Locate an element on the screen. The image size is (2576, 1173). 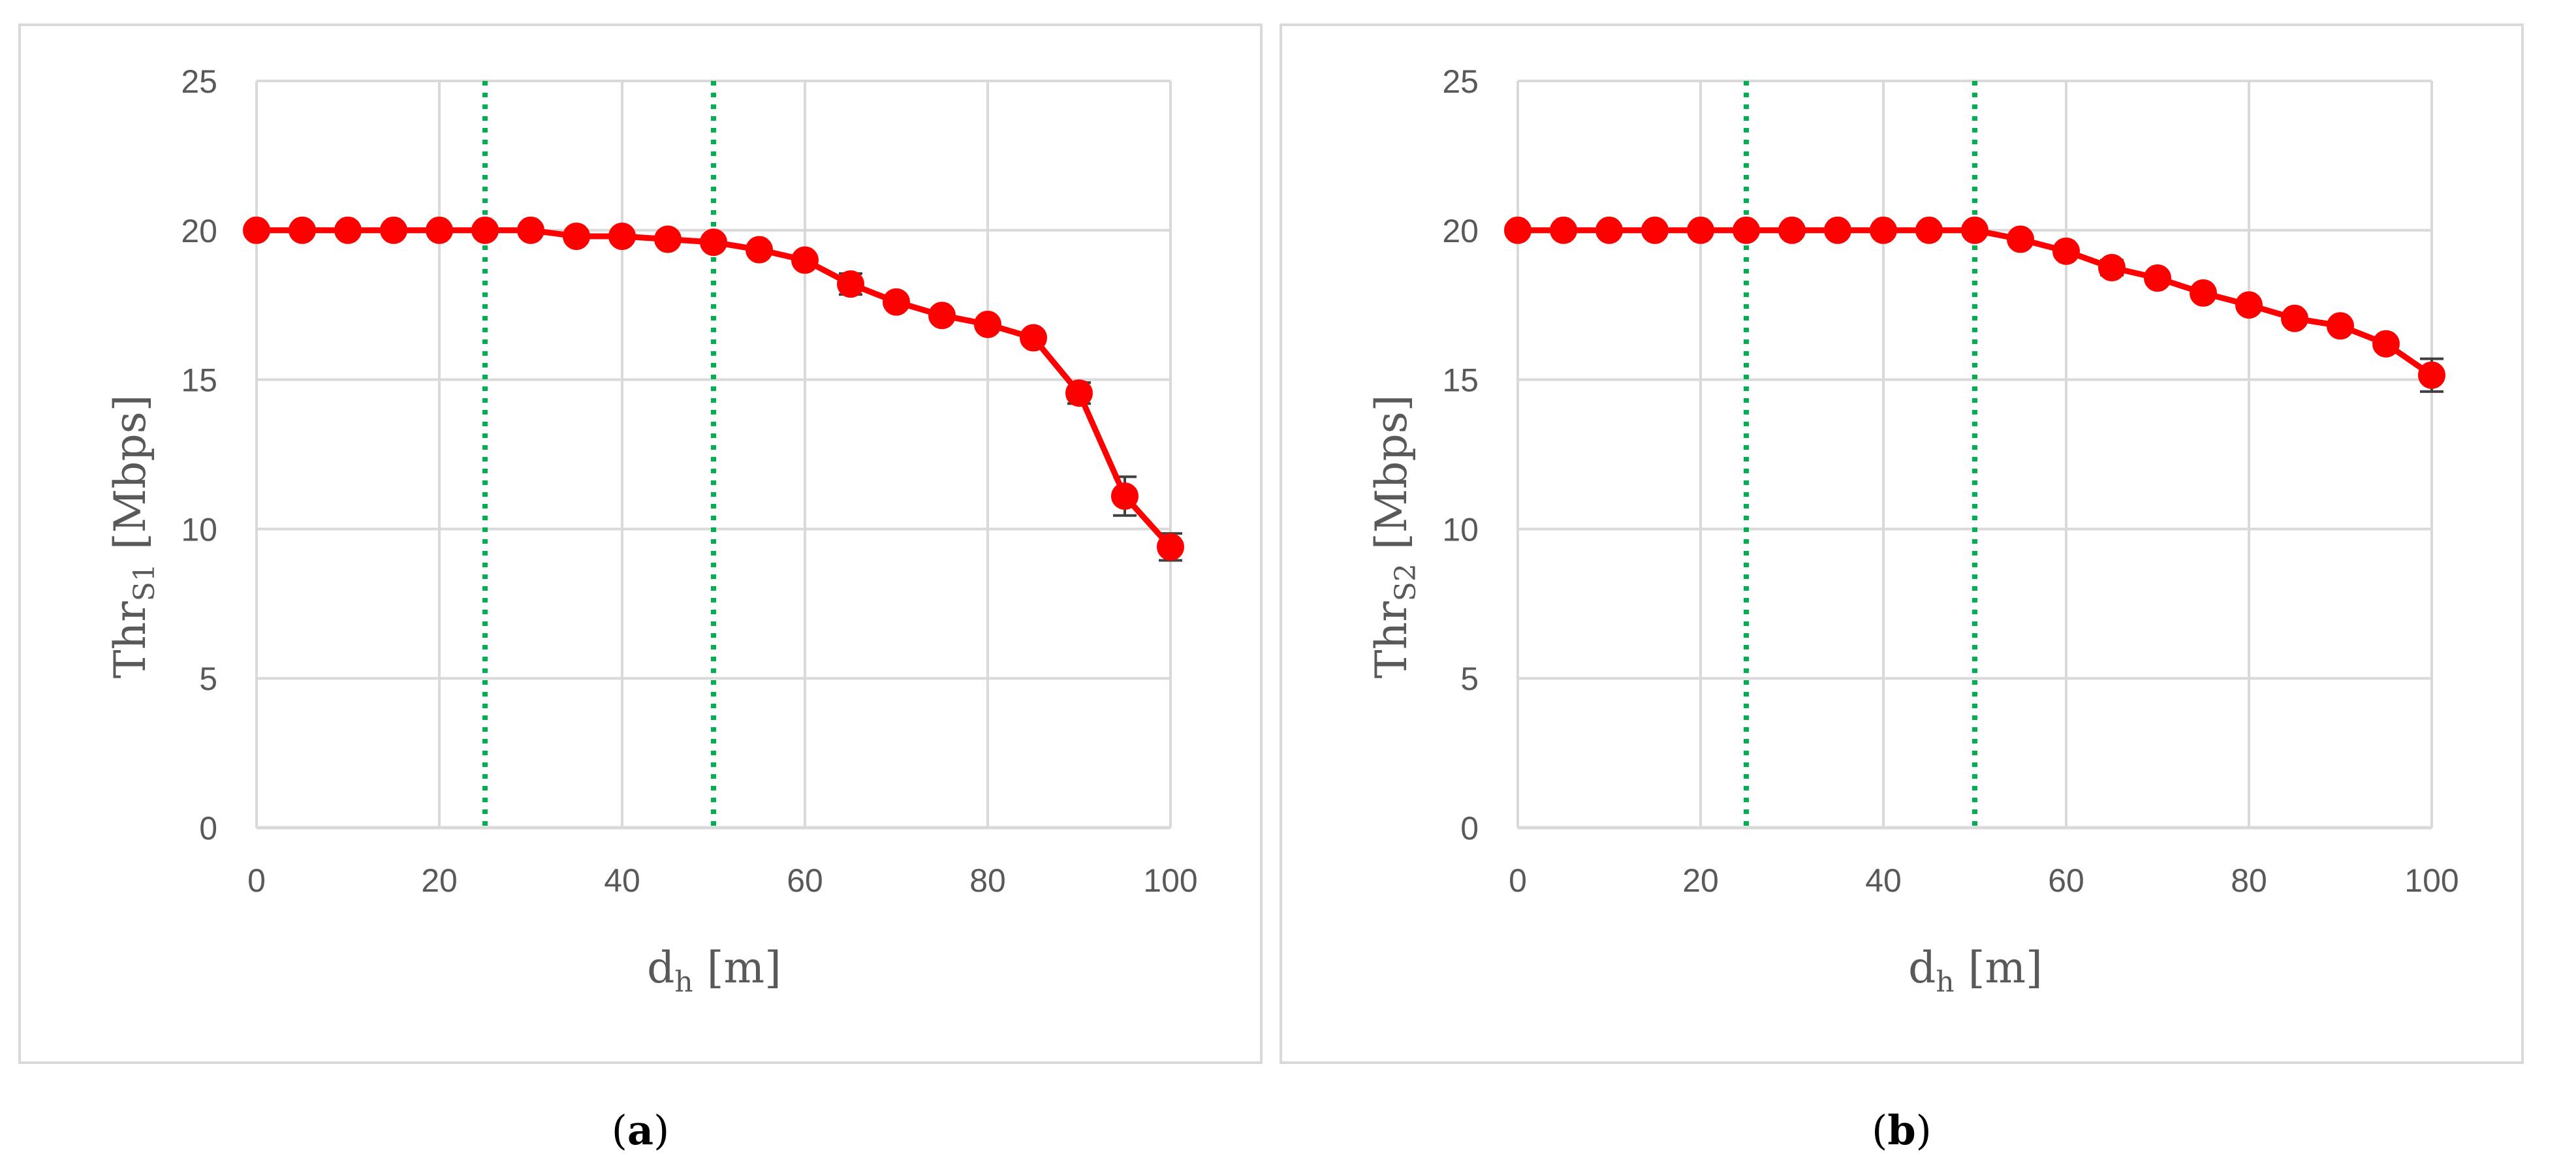
panel-b-y-axis-title: ThrS2 [Mbps] is located at coordinates (1394, 537).